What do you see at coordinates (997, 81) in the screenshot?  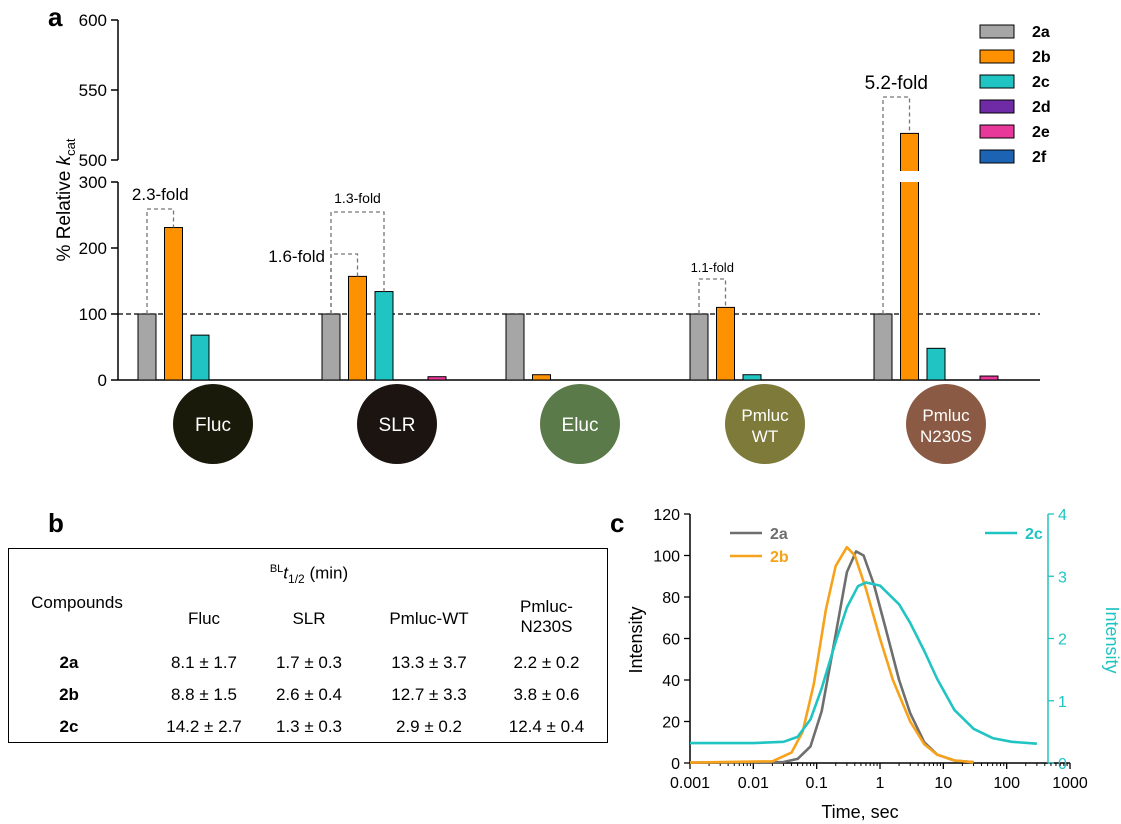 I see `legend-swatch-2c` at bounding box center [997, 81].